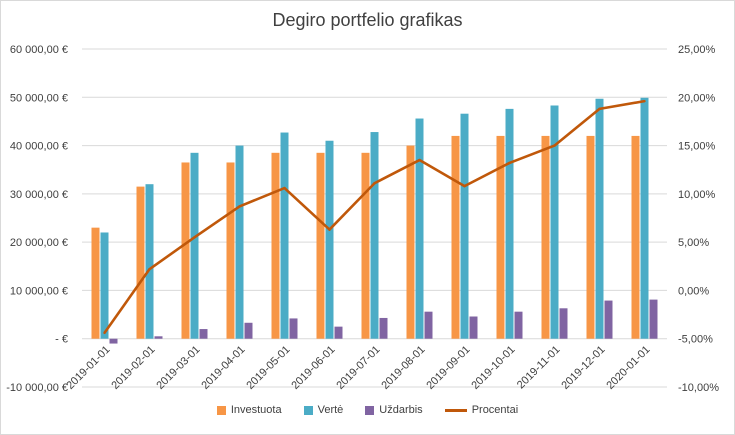 The image size is (735, 435). What do you see at coordinates (39, 291) in the screenshot?
I see `left-axis-tick-label: 10 000,00 €` at bounding box center [39, 291].